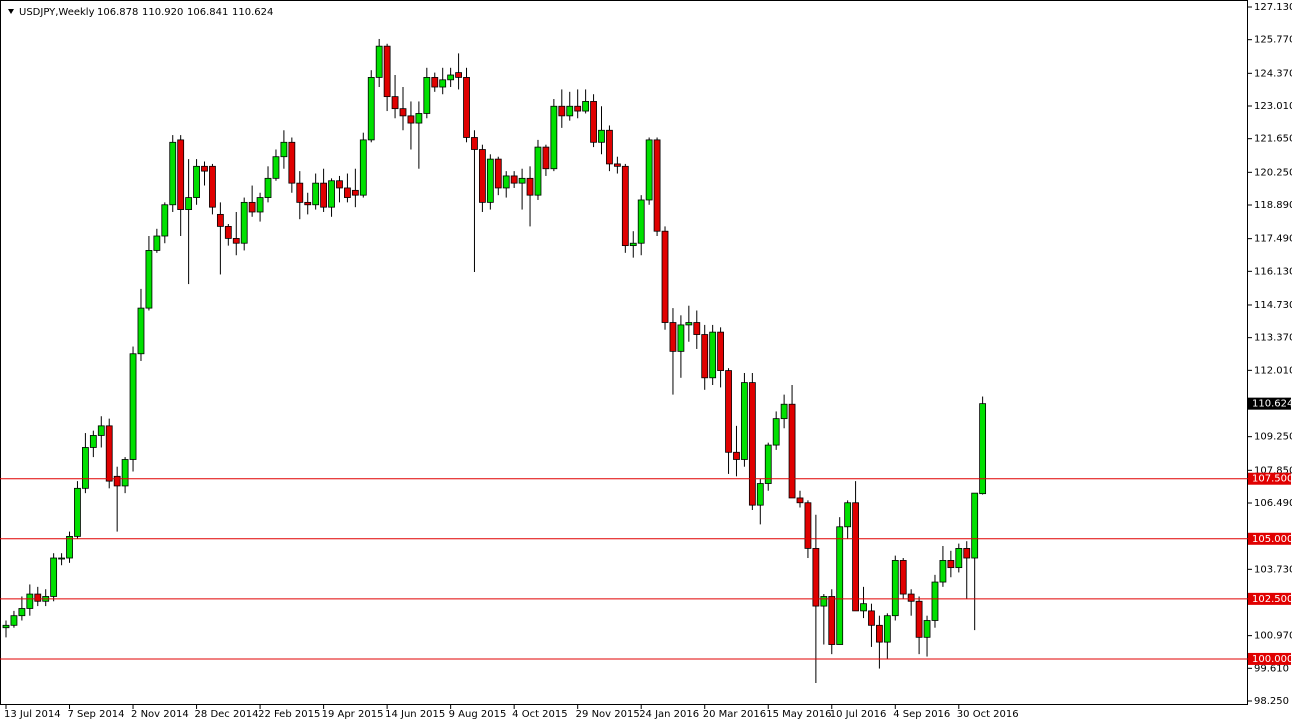 The width and height of the screenshot is (1292, 726). What do you see at coordinates (478, 714) in the screenshot?
I see `x-tick-label: 9 Aug 2015` at bounding box center [478, 714].